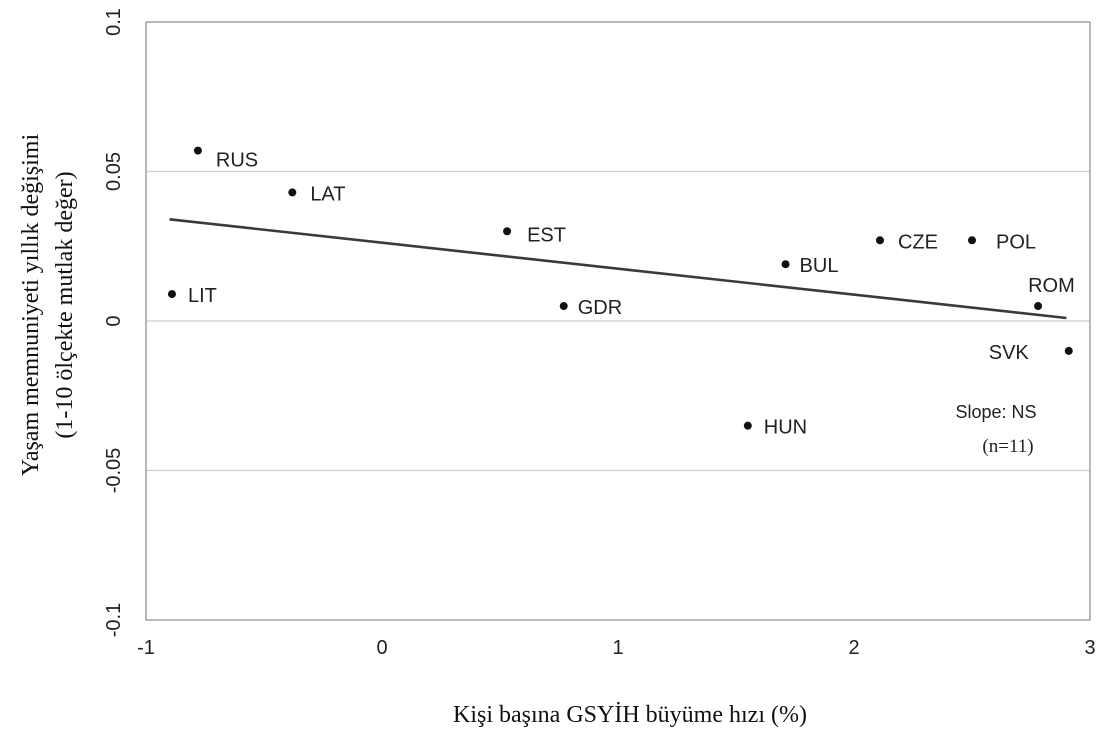 This screenshot has width=1106, height=736. What do you see at coordinates (1016, 242) in the screenshot?
I see `point-label-pol: POL` at bounding box center [1016, 242].